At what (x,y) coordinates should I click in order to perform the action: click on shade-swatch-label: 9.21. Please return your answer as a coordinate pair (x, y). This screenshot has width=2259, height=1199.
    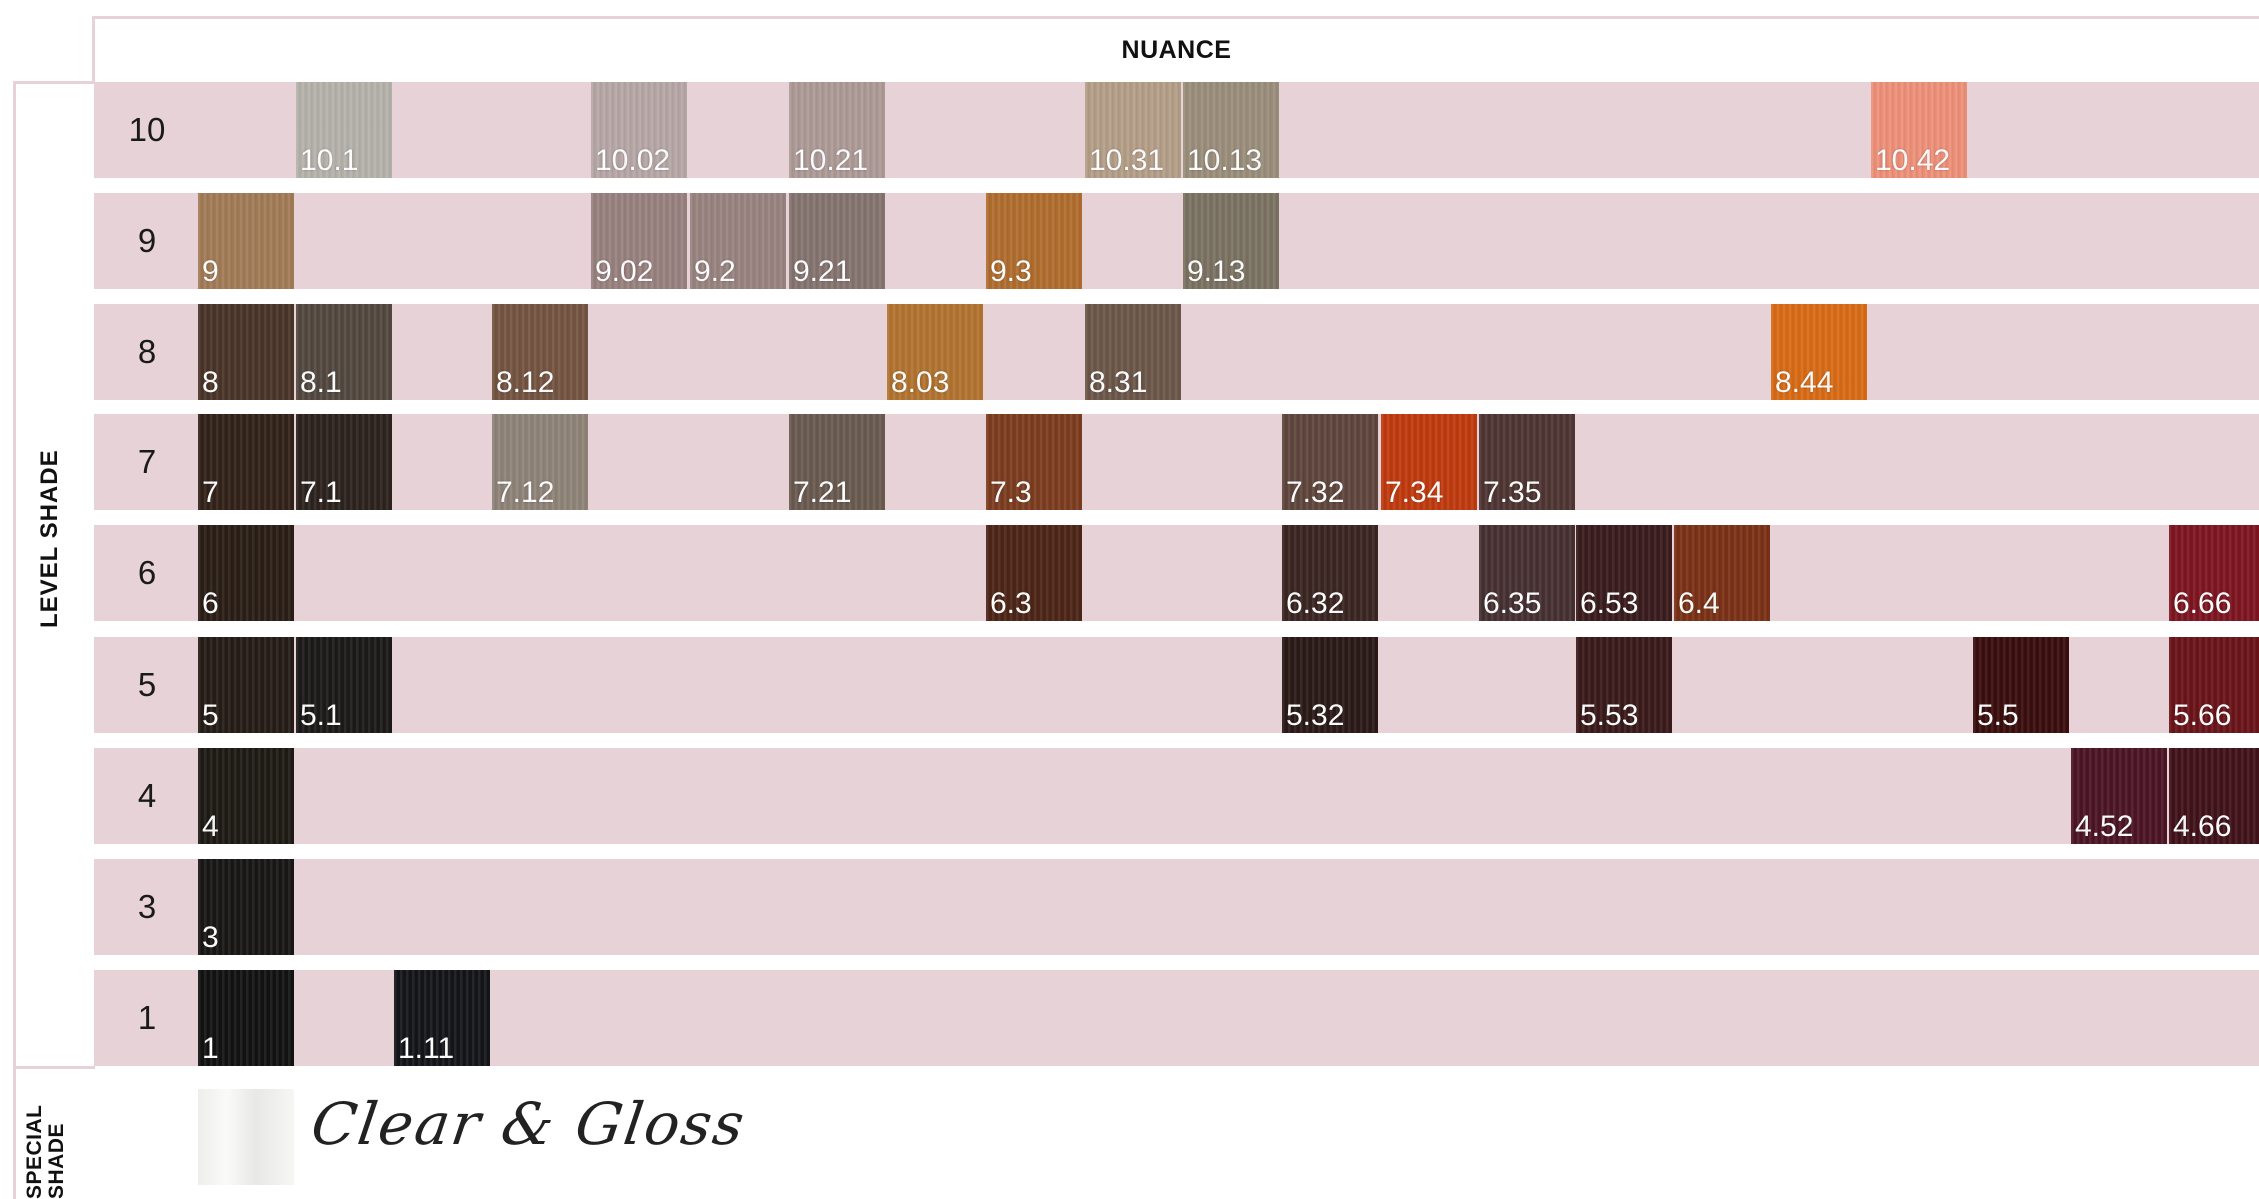
    Looking at the image, I should click on (822, 271).